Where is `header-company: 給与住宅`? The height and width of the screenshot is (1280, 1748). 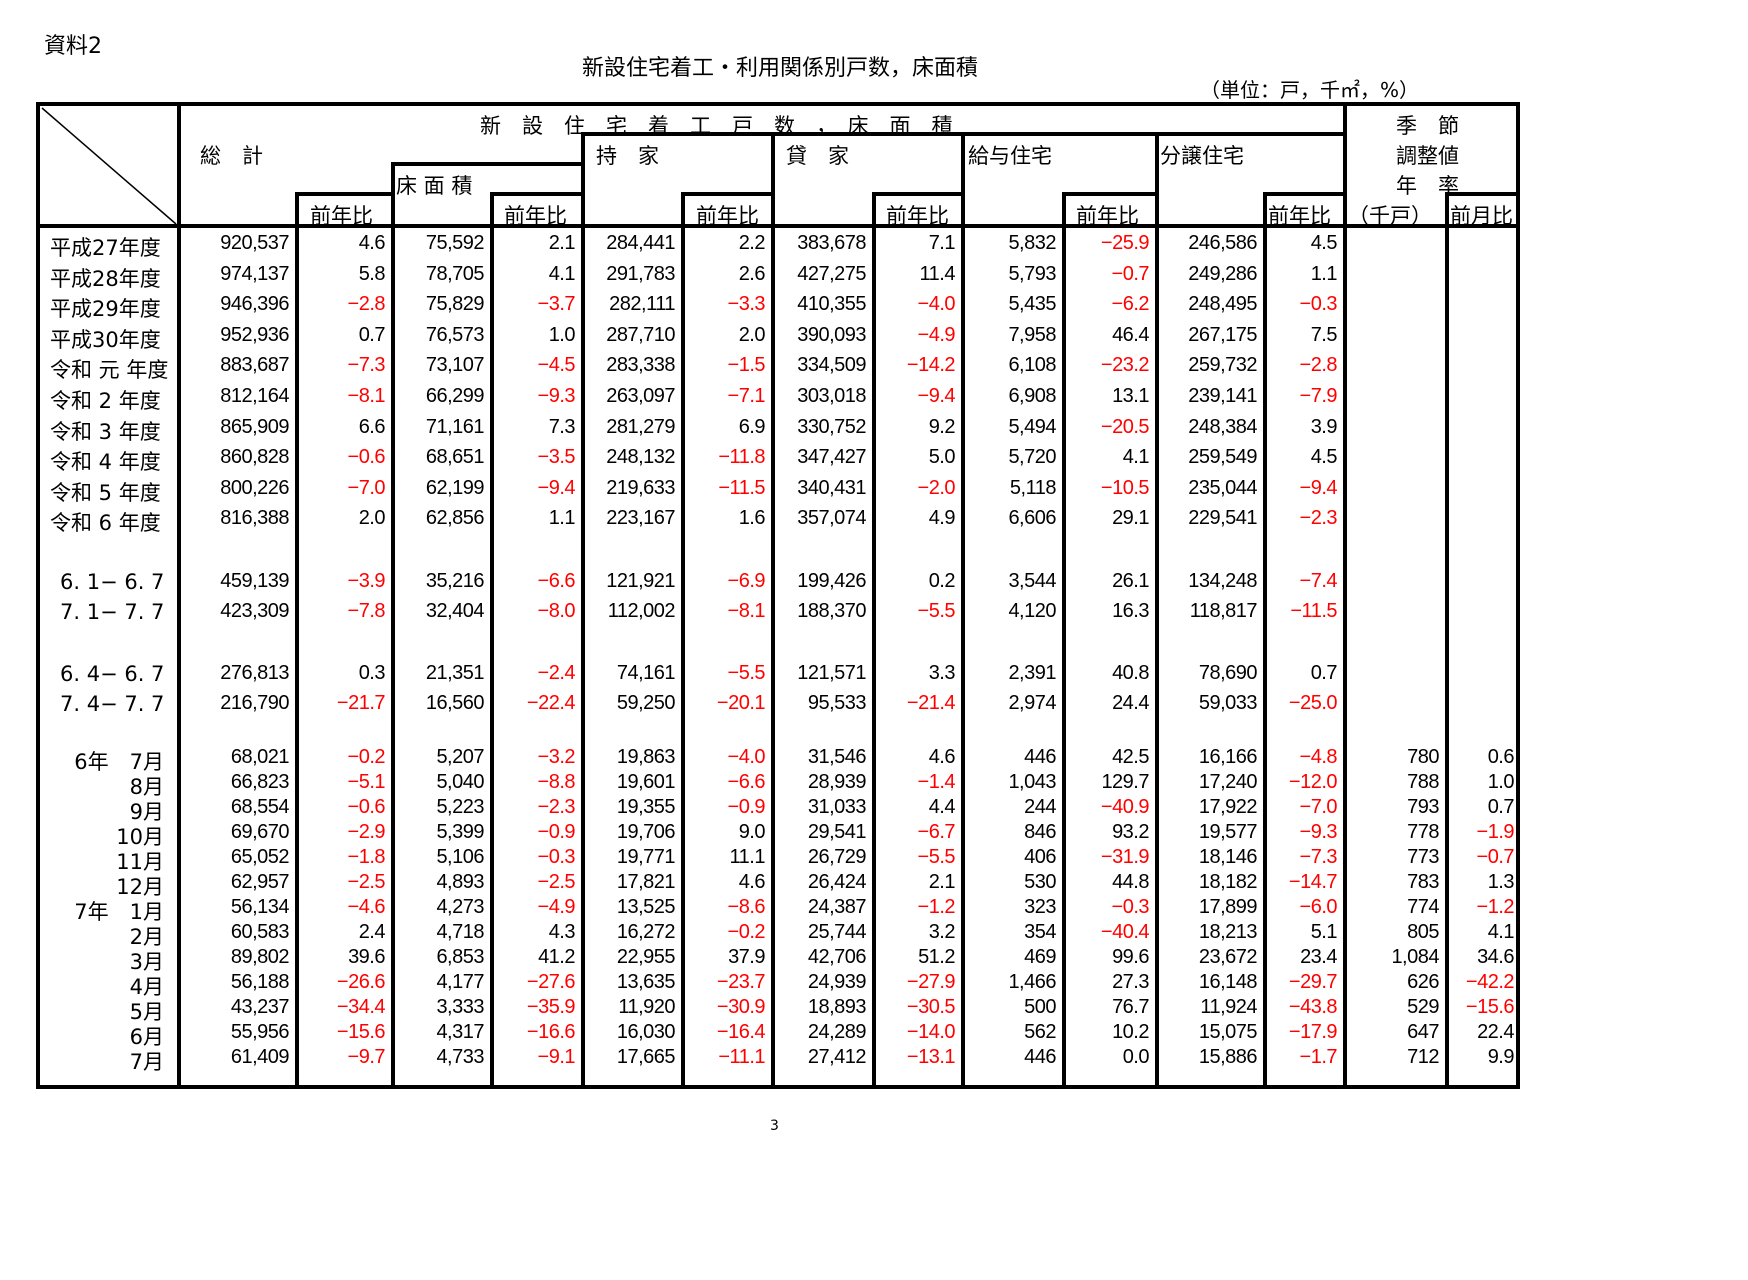 header-company: 給与住宅 is located at coordinates (1010, 156).